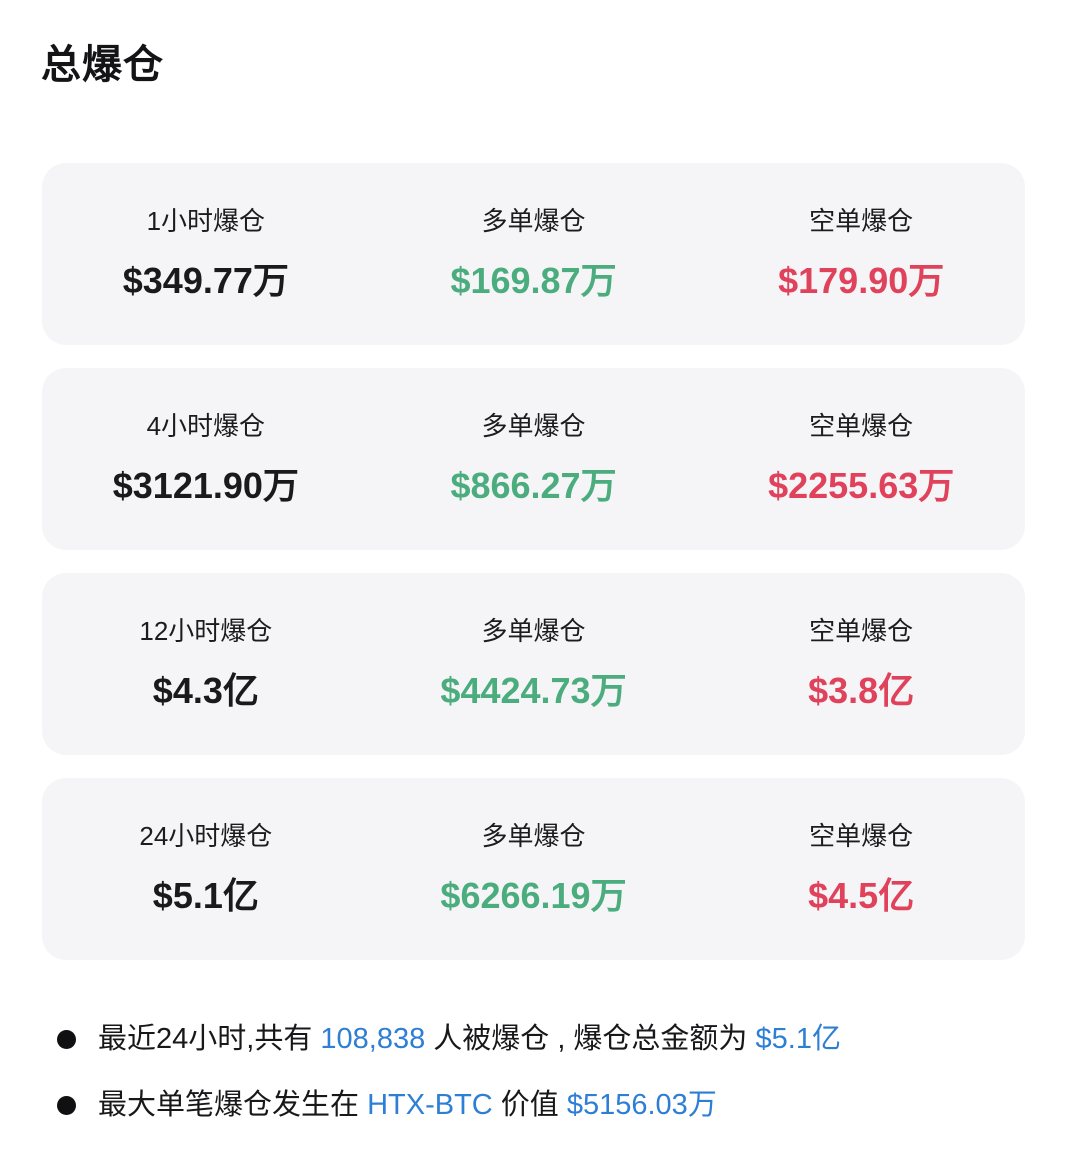  I want to click on short-liquidation-value: $179.90万, so click(861, 280).